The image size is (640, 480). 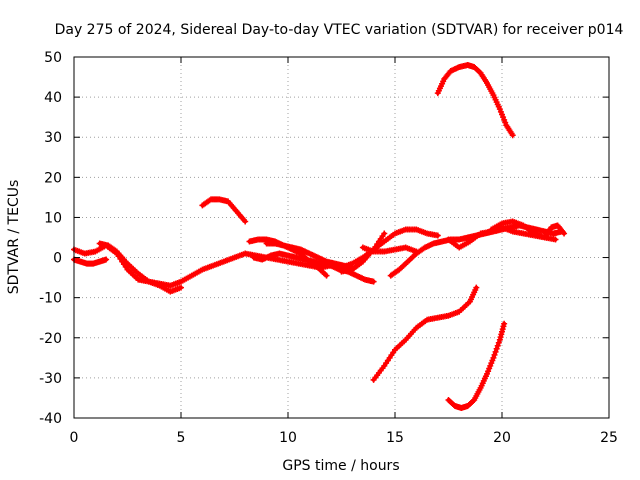 I want to click on y-tick-label: -20, so click(x=50, y=339).